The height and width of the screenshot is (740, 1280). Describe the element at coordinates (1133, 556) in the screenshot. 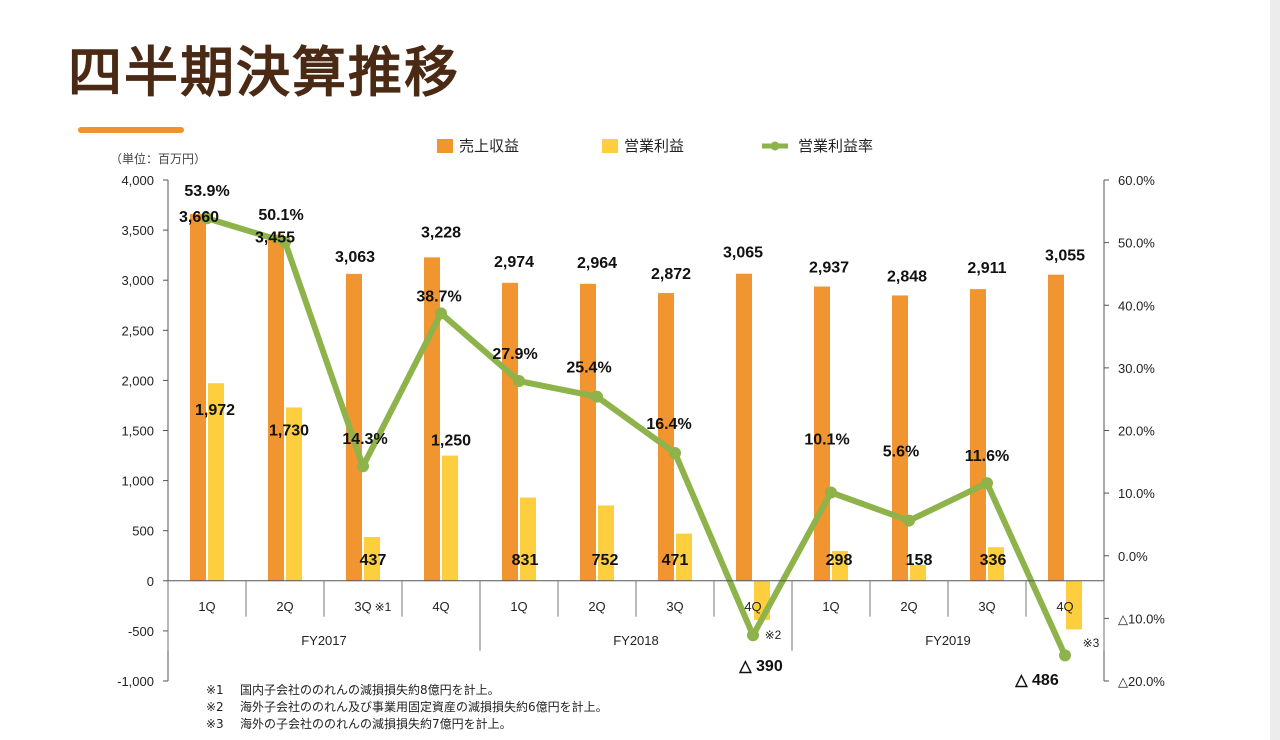

I see `right-tick-label: 0.0%` at that location.